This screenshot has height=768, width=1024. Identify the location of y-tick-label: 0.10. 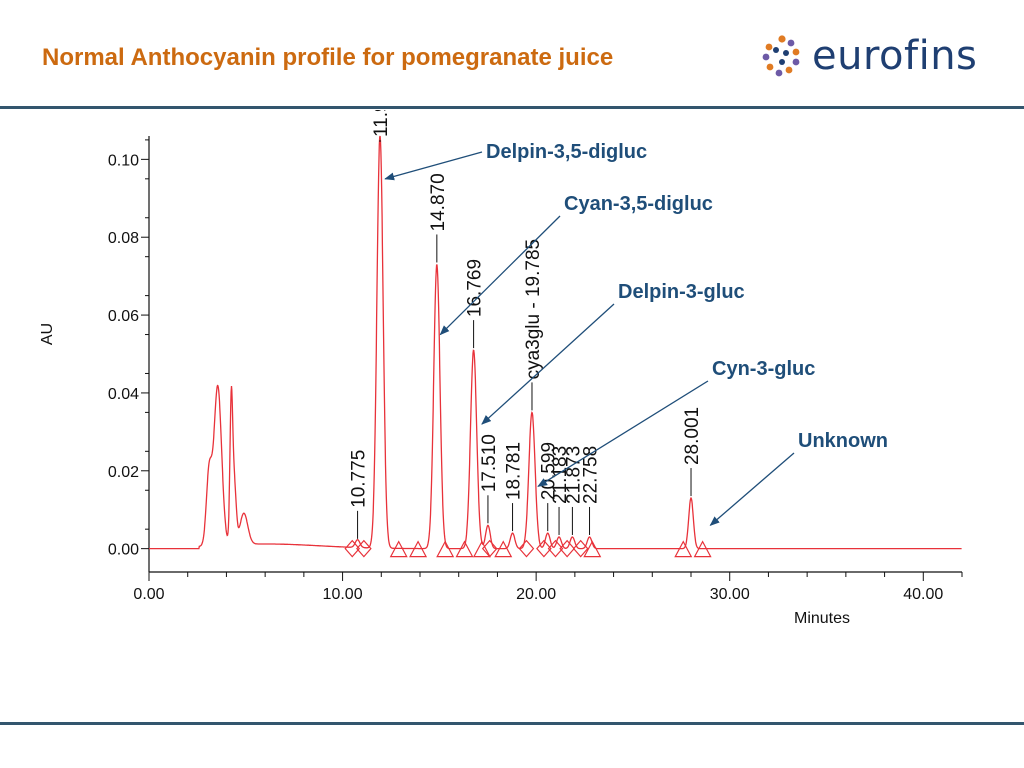
(123, 160).